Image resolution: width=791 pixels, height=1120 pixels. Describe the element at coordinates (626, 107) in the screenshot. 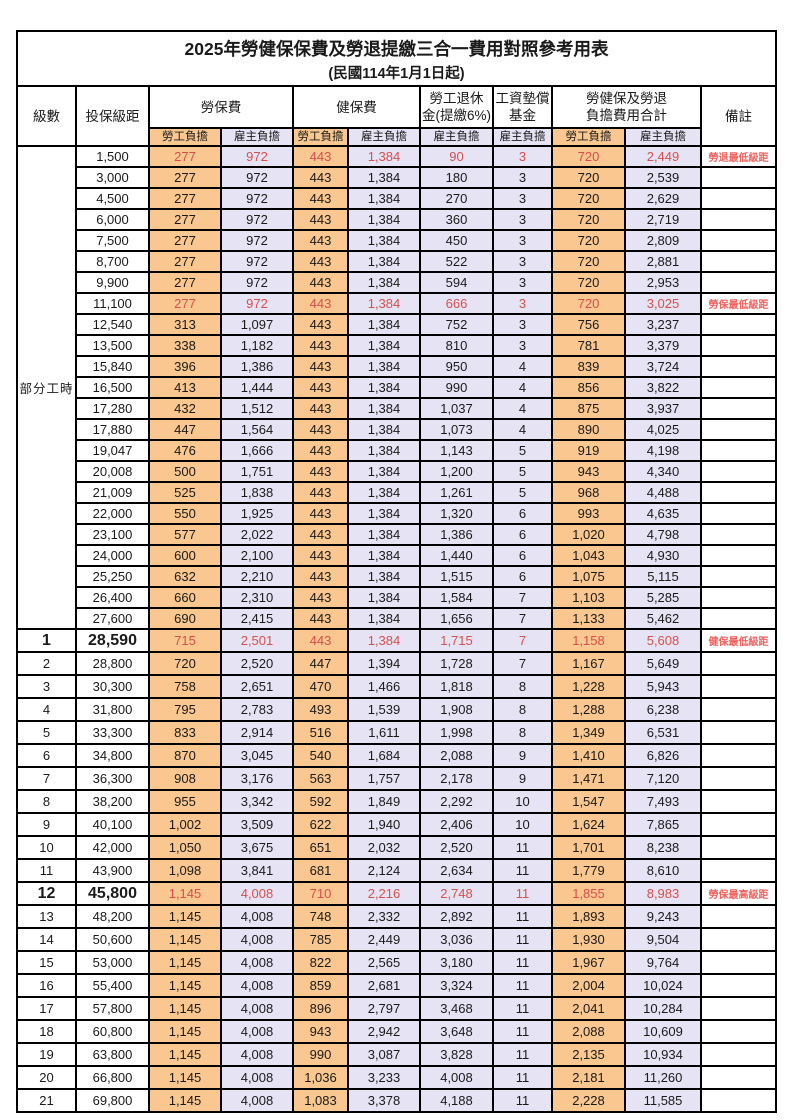

I see `col-header-total: 勞健保及勞退 負擔費用合計` at that location.